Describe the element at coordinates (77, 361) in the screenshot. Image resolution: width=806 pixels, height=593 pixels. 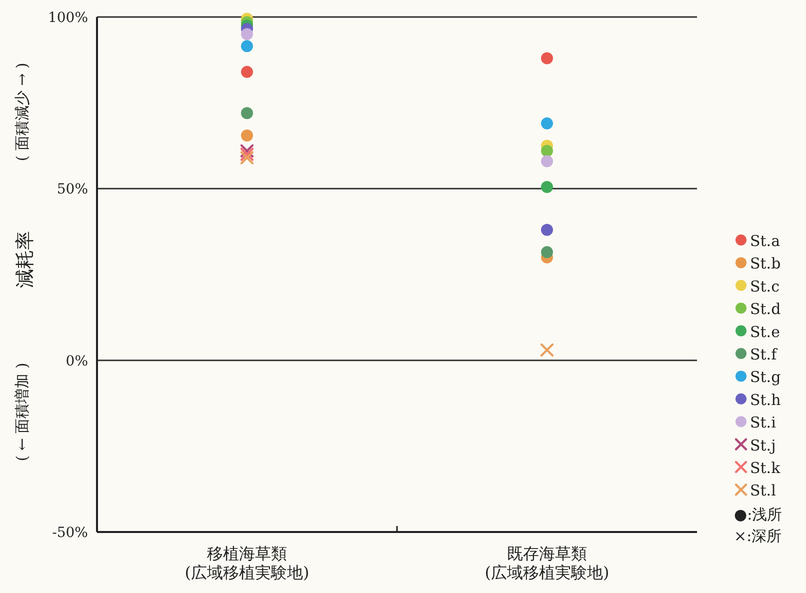
I see `y-tick-label: 0%` at that location.